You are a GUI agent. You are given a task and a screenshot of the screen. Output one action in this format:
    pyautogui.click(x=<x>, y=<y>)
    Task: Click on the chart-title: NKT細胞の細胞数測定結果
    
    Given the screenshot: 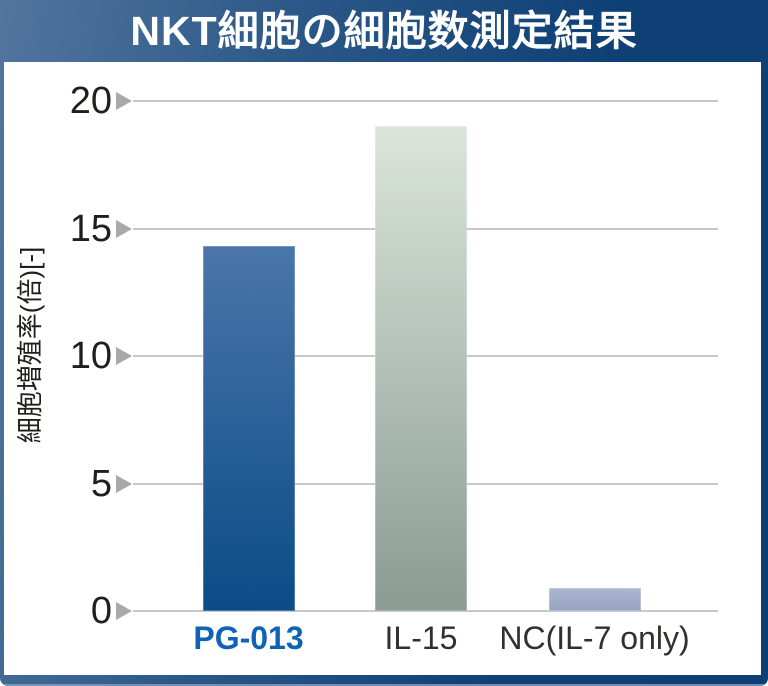 What is the action you would take?
    pyautogui.click(x=384, y=30)
    